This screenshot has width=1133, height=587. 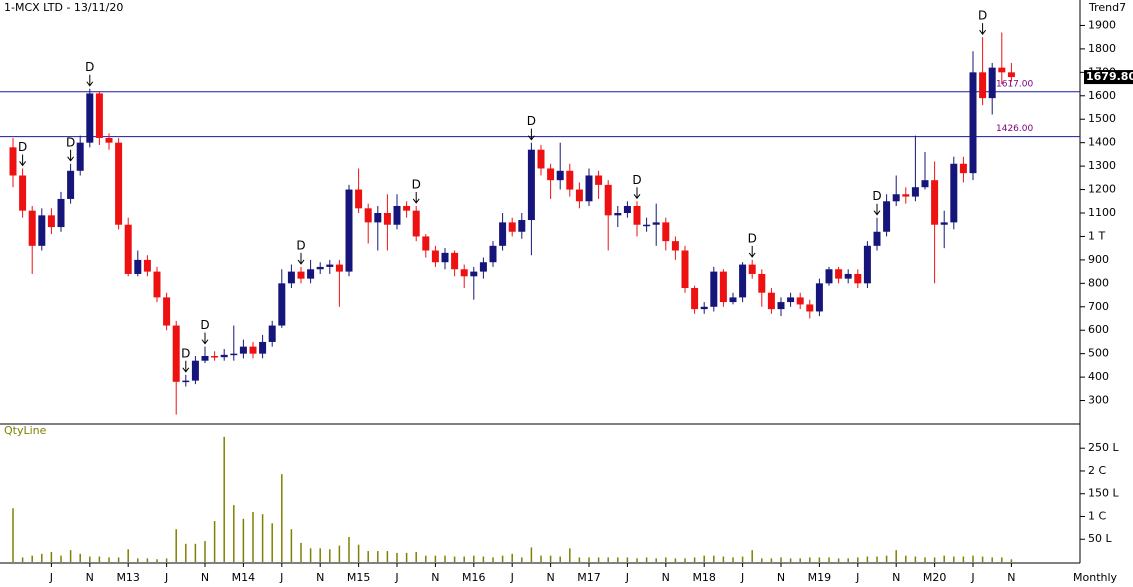 What do you see at coordinates (820, 577) in the screenshot?
I see `x-tick-label: M19` at bounding box center [820, 577].